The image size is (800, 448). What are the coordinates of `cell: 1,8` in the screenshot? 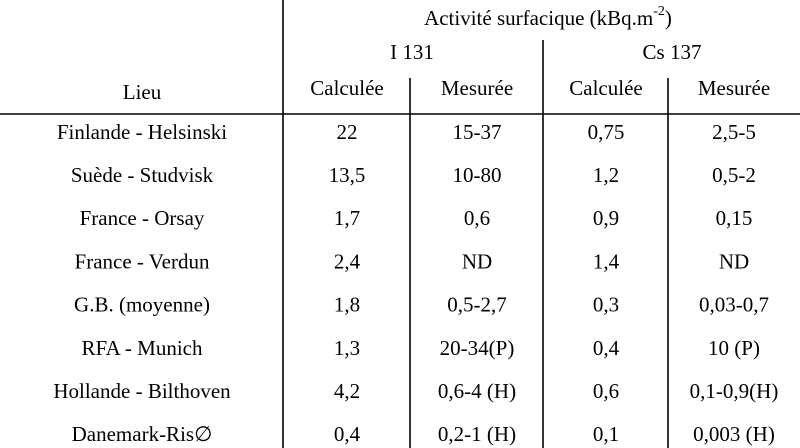 It's located at (347, 305).